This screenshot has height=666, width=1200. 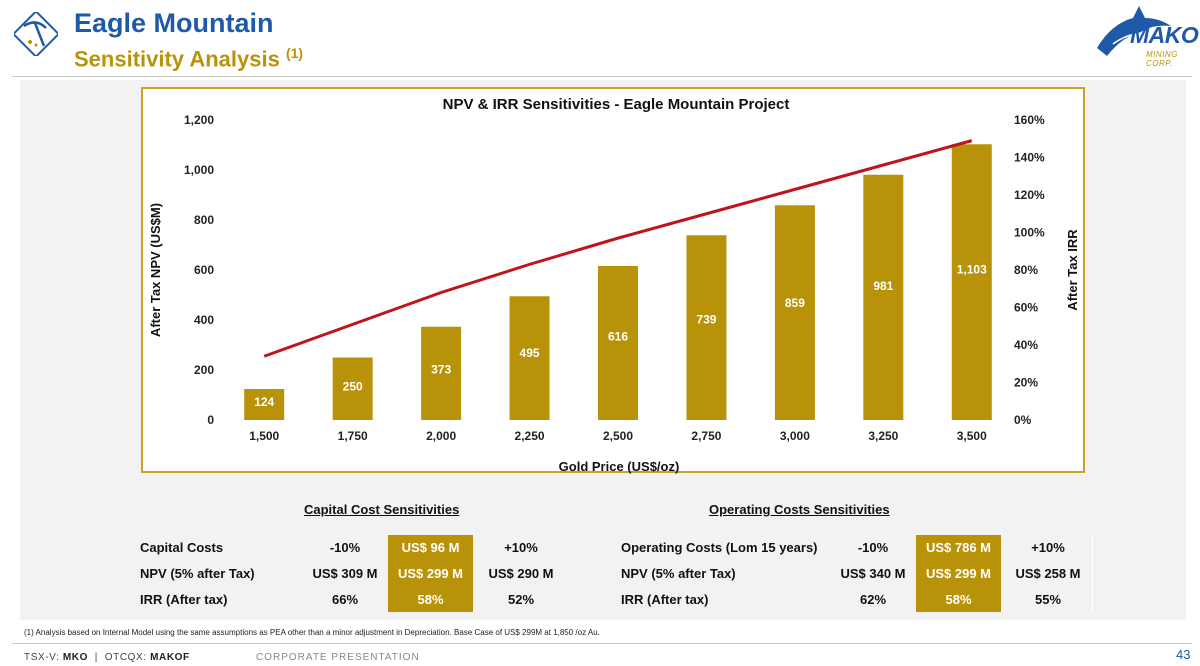 I want to click on exchange2-ticker: MAKOF, so click(x=170, y=657).